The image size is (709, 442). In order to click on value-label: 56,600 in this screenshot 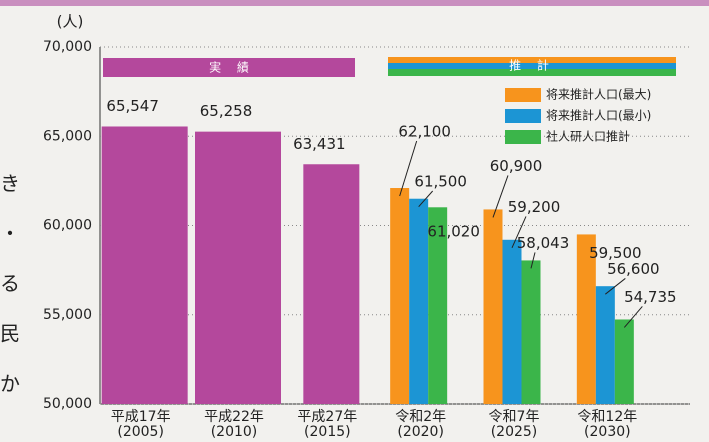, I will do `click(633, 269)`.